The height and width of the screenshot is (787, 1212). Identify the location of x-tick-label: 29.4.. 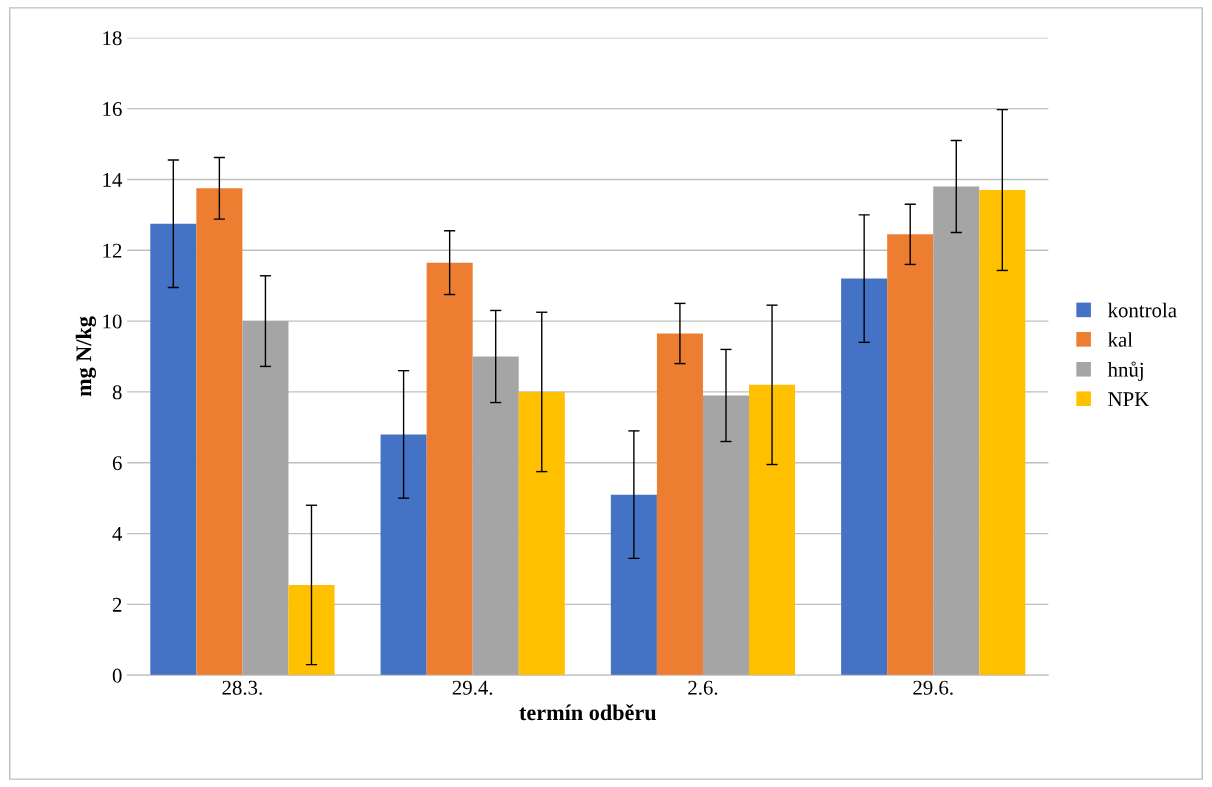
(472, 687).